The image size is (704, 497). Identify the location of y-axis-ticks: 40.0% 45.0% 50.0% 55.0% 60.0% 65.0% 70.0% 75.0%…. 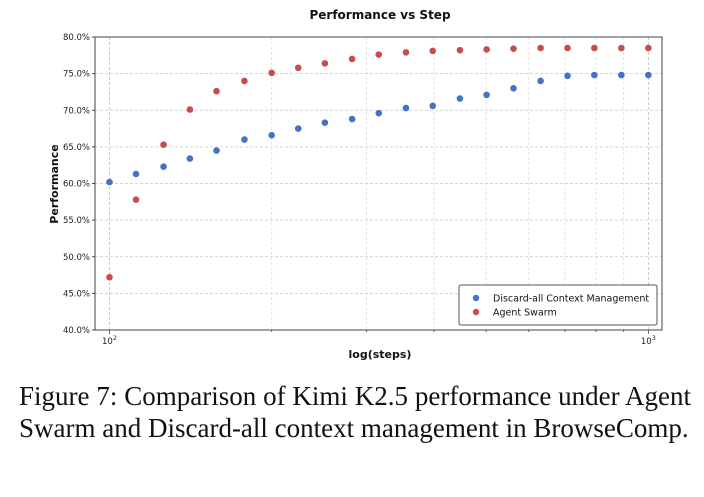
(79, 184).